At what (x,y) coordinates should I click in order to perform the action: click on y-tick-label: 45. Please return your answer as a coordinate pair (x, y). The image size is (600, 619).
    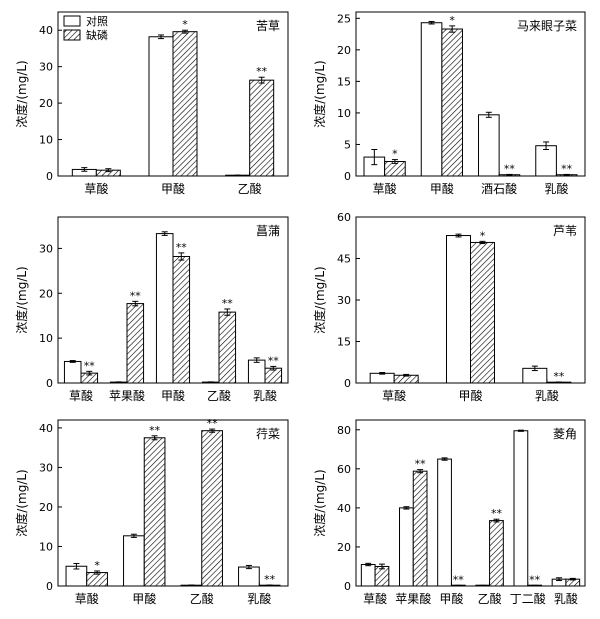
    Looking at the image, I should click on (344, 259).